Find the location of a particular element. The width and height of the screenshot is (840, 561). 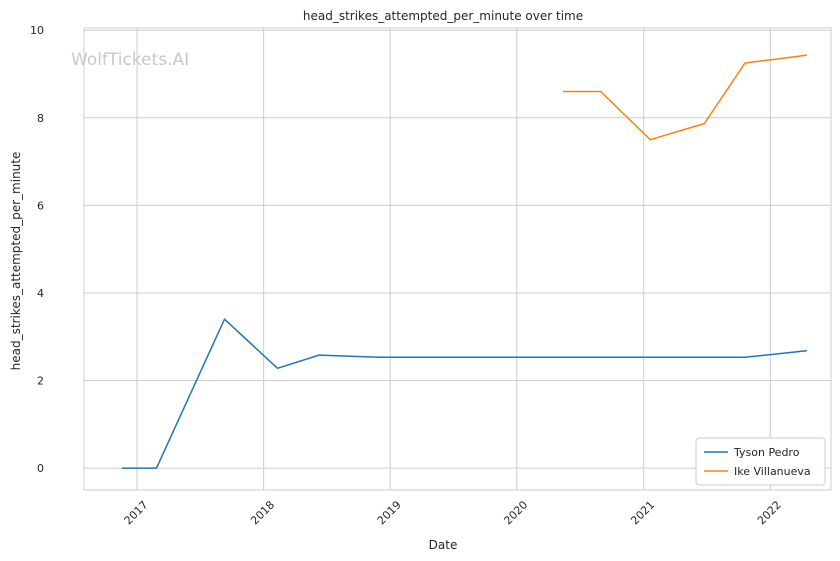

y-tick-label: 6 is located at coordinates (40, 205).